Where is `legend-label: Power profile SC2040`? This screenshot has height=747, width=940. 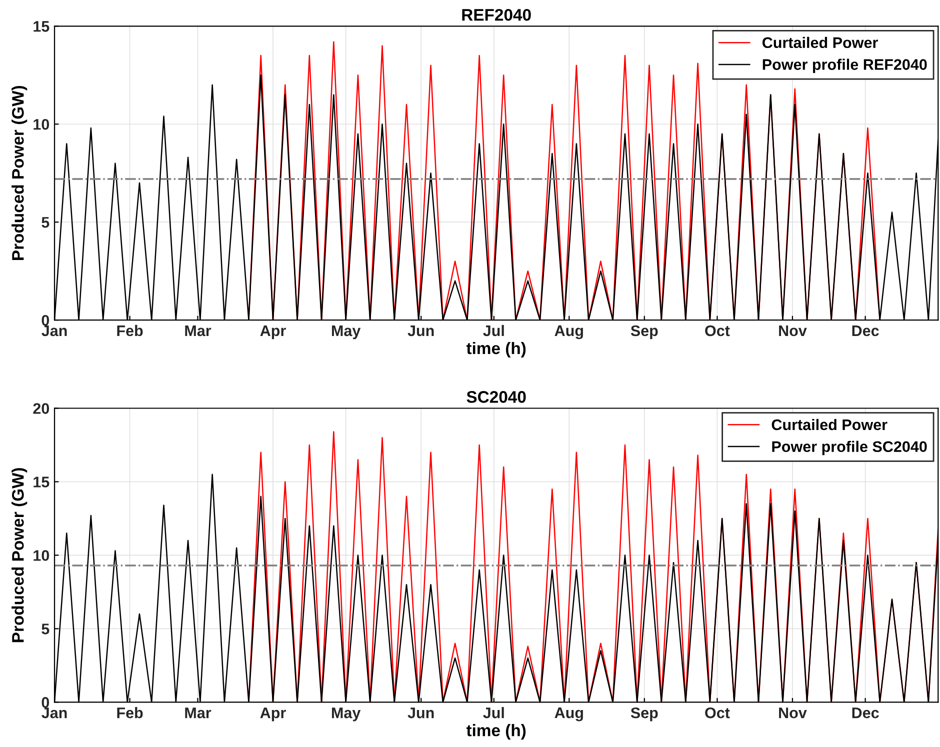
legend-label: Power profile SC2040 is located at coordinates (849, 448).